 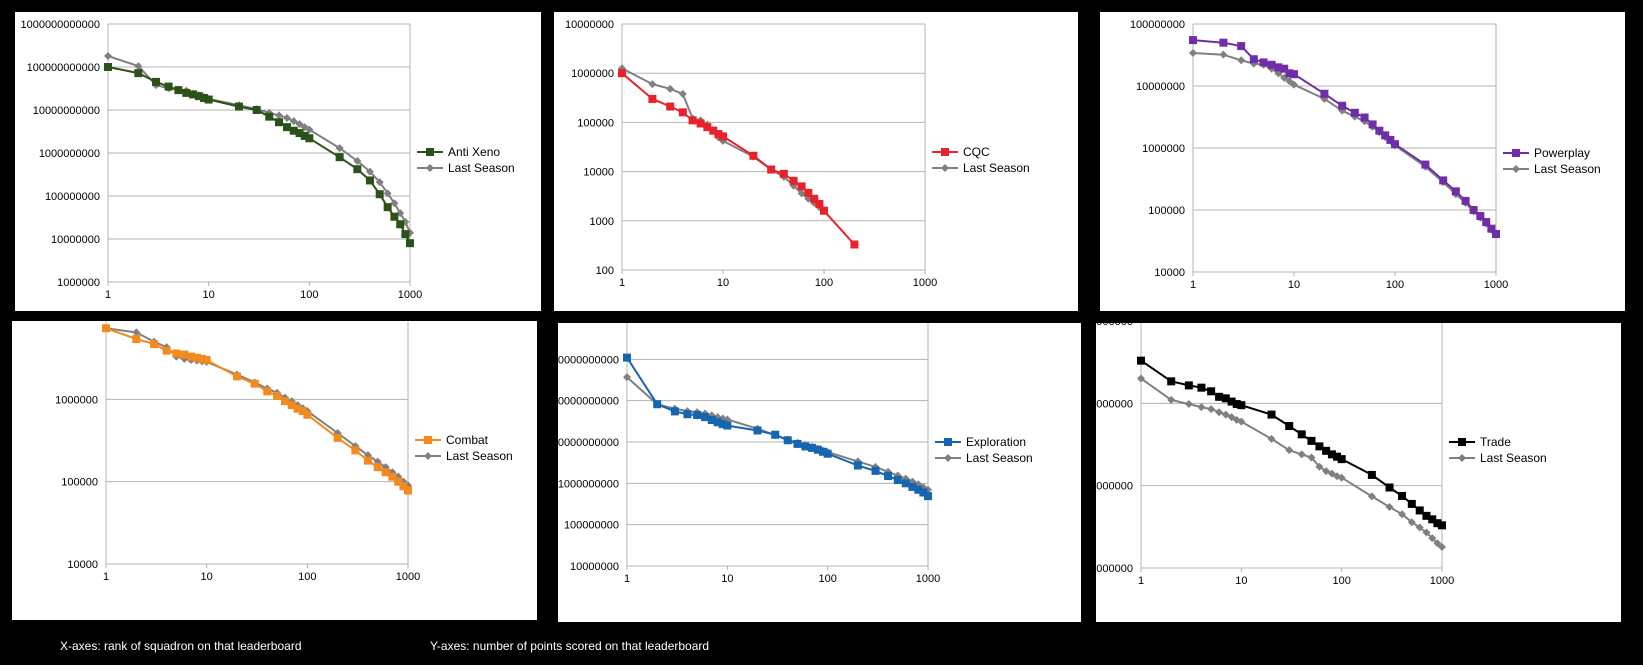 What do you see at coordinates (1562, 153) in the screenshot?
I see `legend-label: Powerplay` at bounding box center [1562, 153].